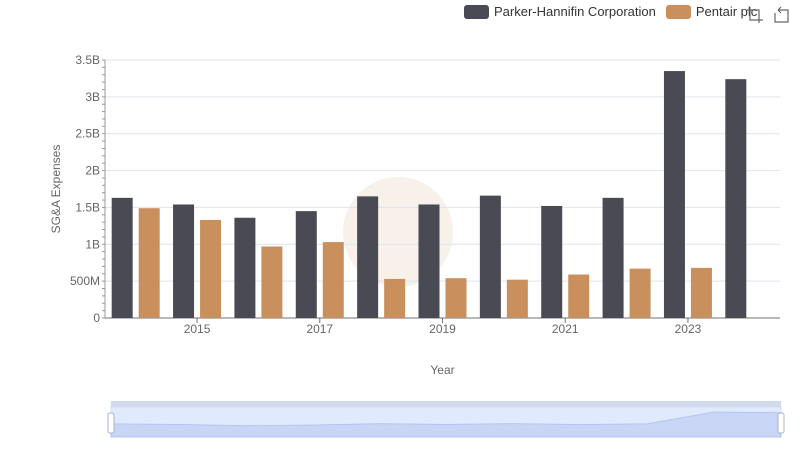 This screenshot has width=800, height=461. Describe the element at coordinates (245, 267) in the screenshot. I see `bar-parker-hannifin-2016` at that location.